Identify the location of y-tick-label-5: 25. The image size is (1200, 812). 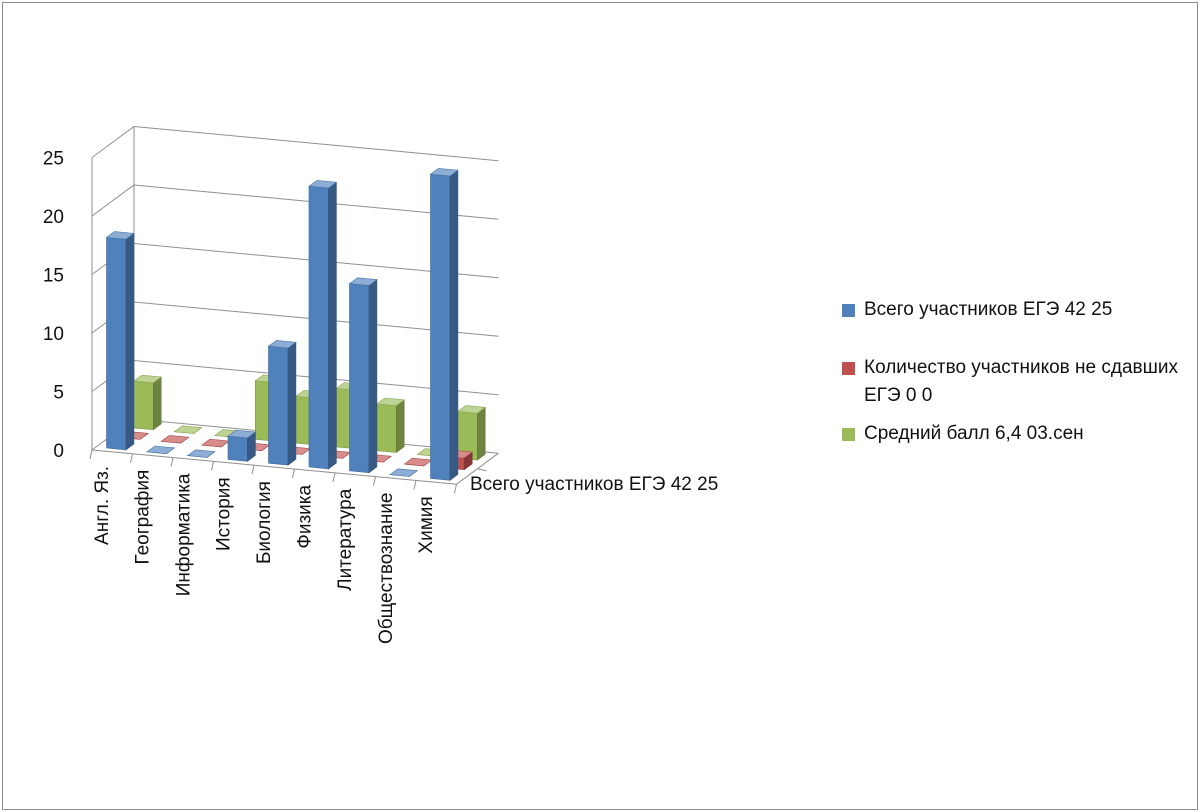
(53, 159).